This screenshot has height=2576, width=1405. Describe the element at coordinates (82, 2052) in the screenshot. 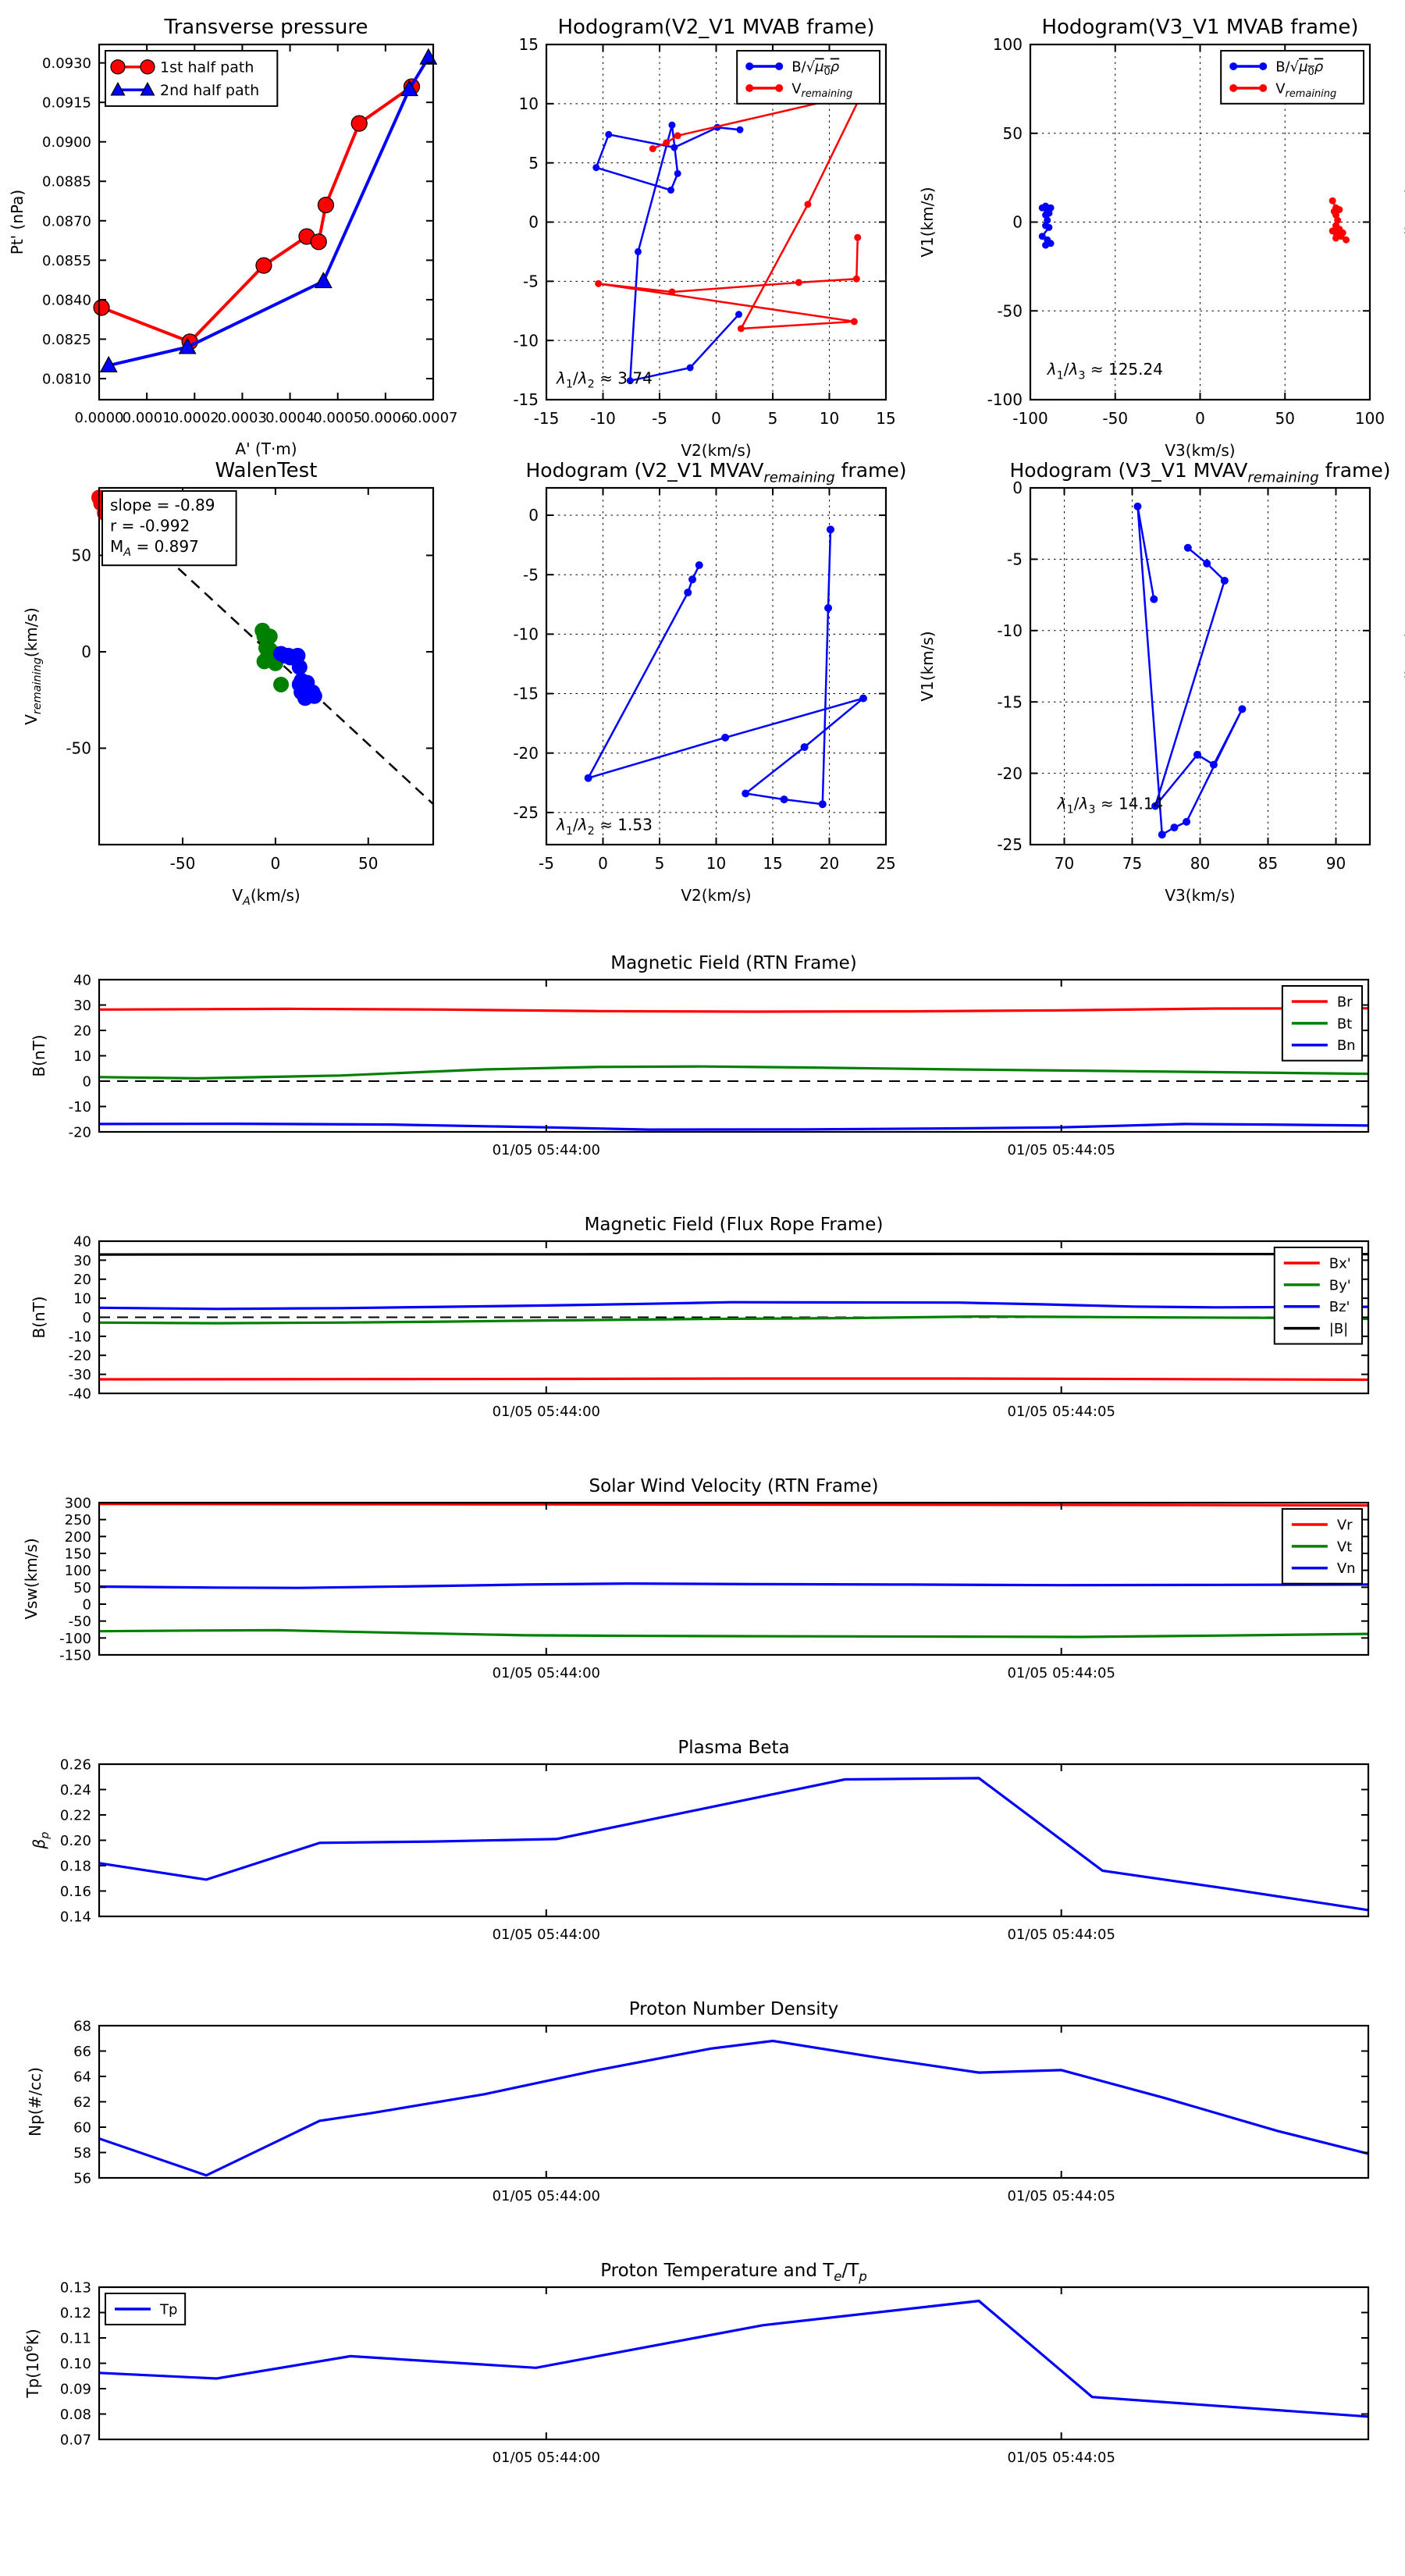

I see `y-tick-label: 66` at that location.